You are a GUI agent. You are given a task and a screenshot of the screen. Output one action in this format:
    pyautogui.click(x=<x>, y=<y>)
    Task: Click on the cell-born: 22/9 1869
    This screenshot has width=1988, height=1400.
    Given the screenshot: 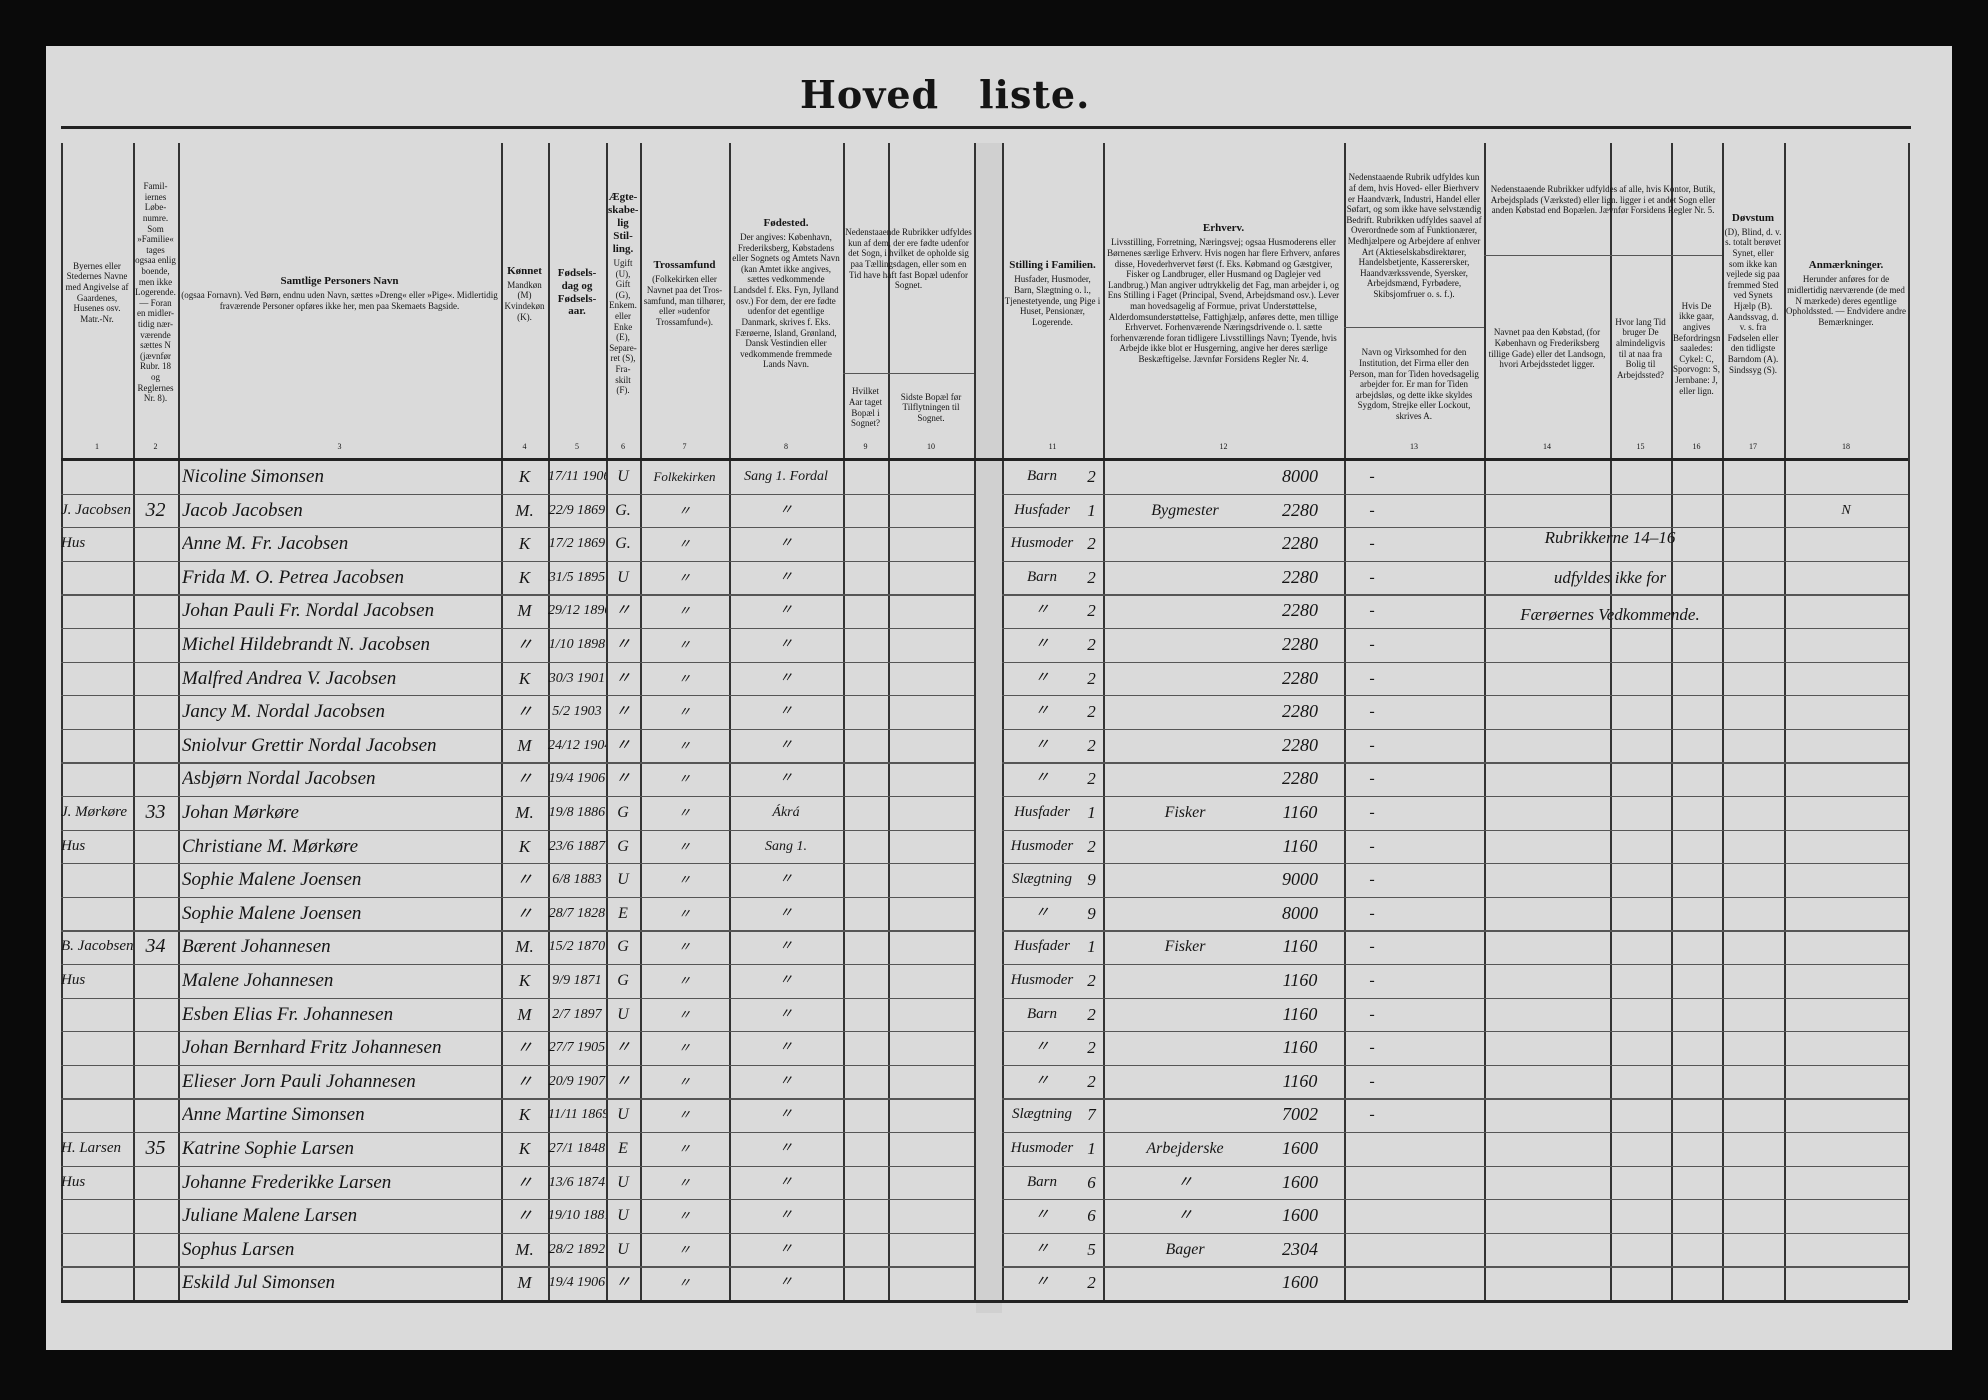 What is the action you would take?
    pyautogui.click(x=577, y=510)
    